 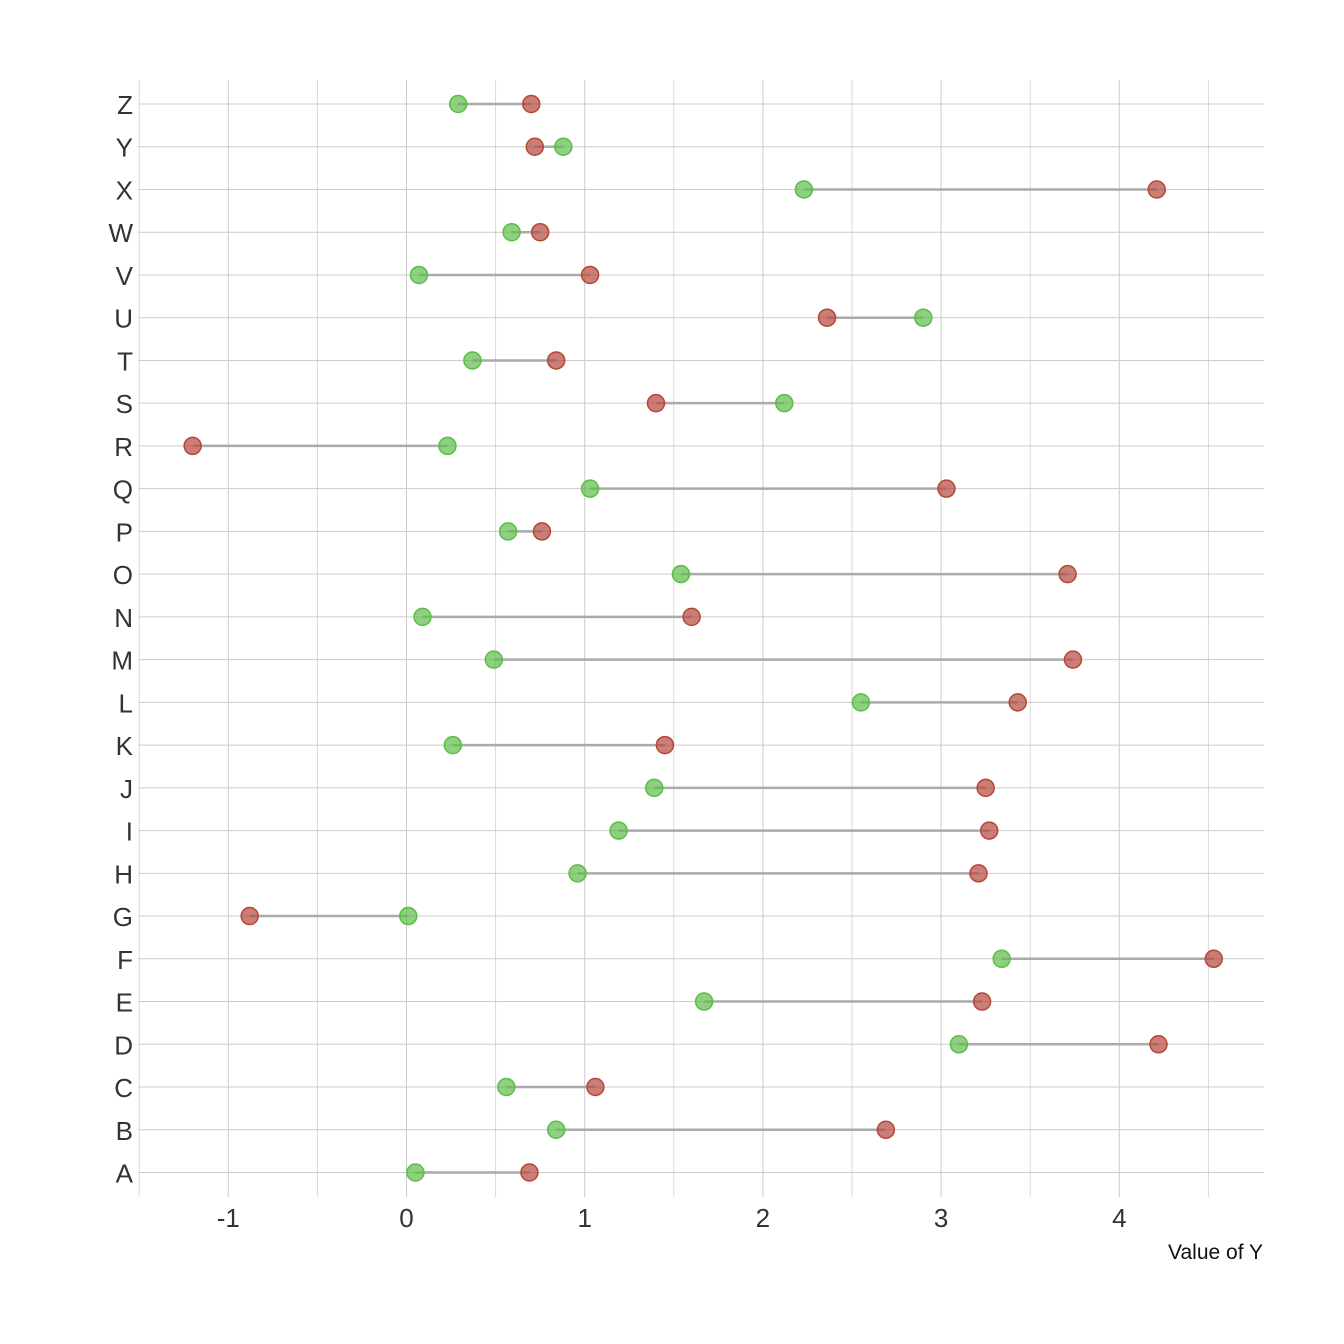 What do you see at coordinates (123, 1088) in the screenshot?
I see `y-tick-label: C` at bounding box center [123, 1088].